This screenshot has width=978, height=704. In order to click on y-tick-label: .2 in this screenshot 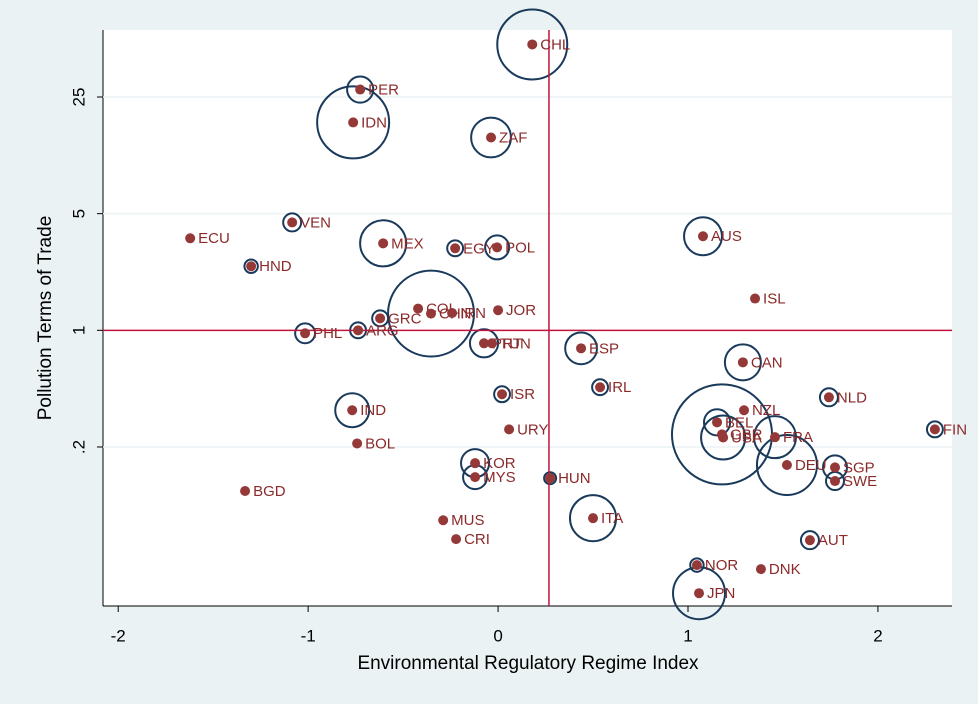, I will do `click(78, 447)`.